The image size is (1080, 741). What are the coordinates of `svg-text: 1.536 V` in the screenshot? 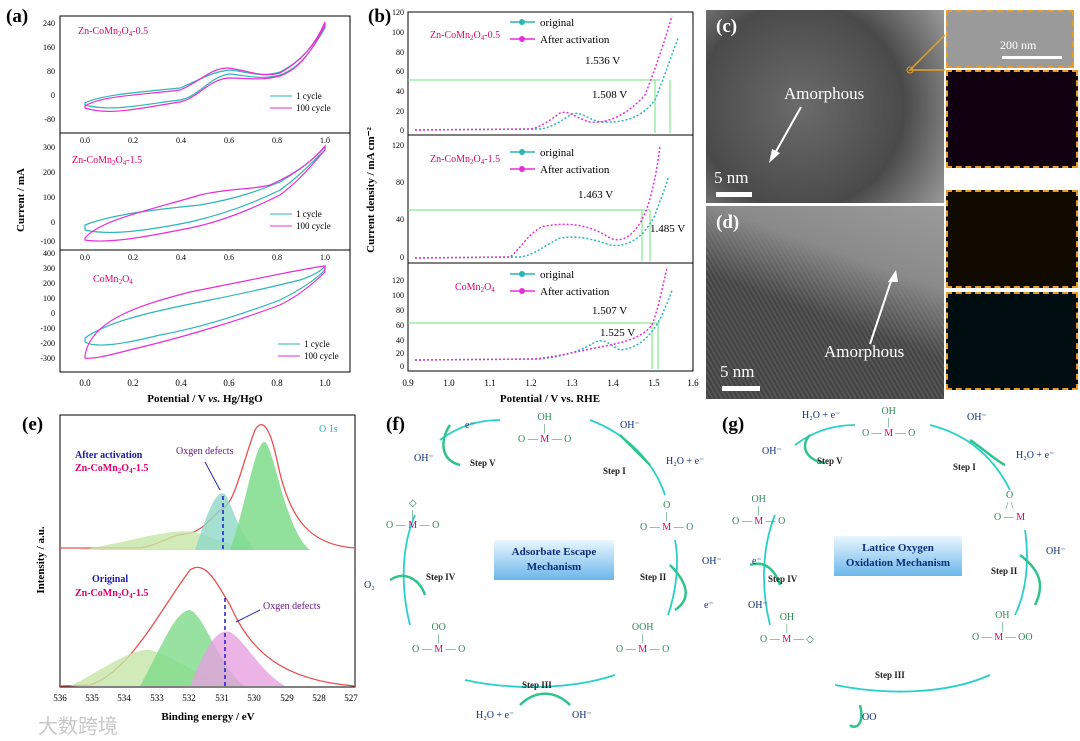 It's located at (602, 61).